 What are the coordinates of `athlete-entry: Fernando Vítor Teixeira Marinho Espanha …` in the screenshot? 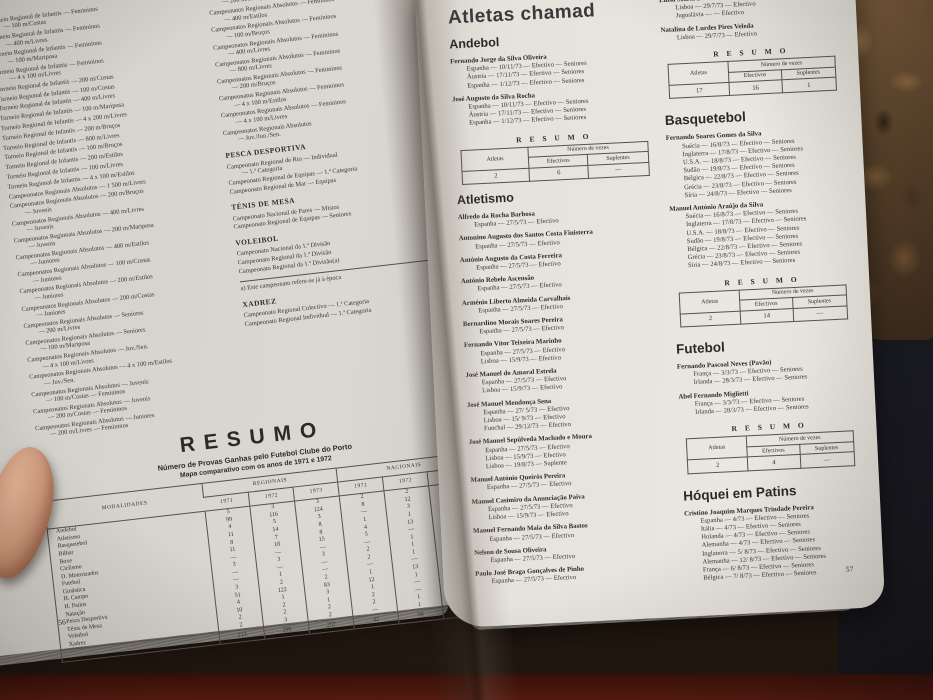 It's located at (564, 350).